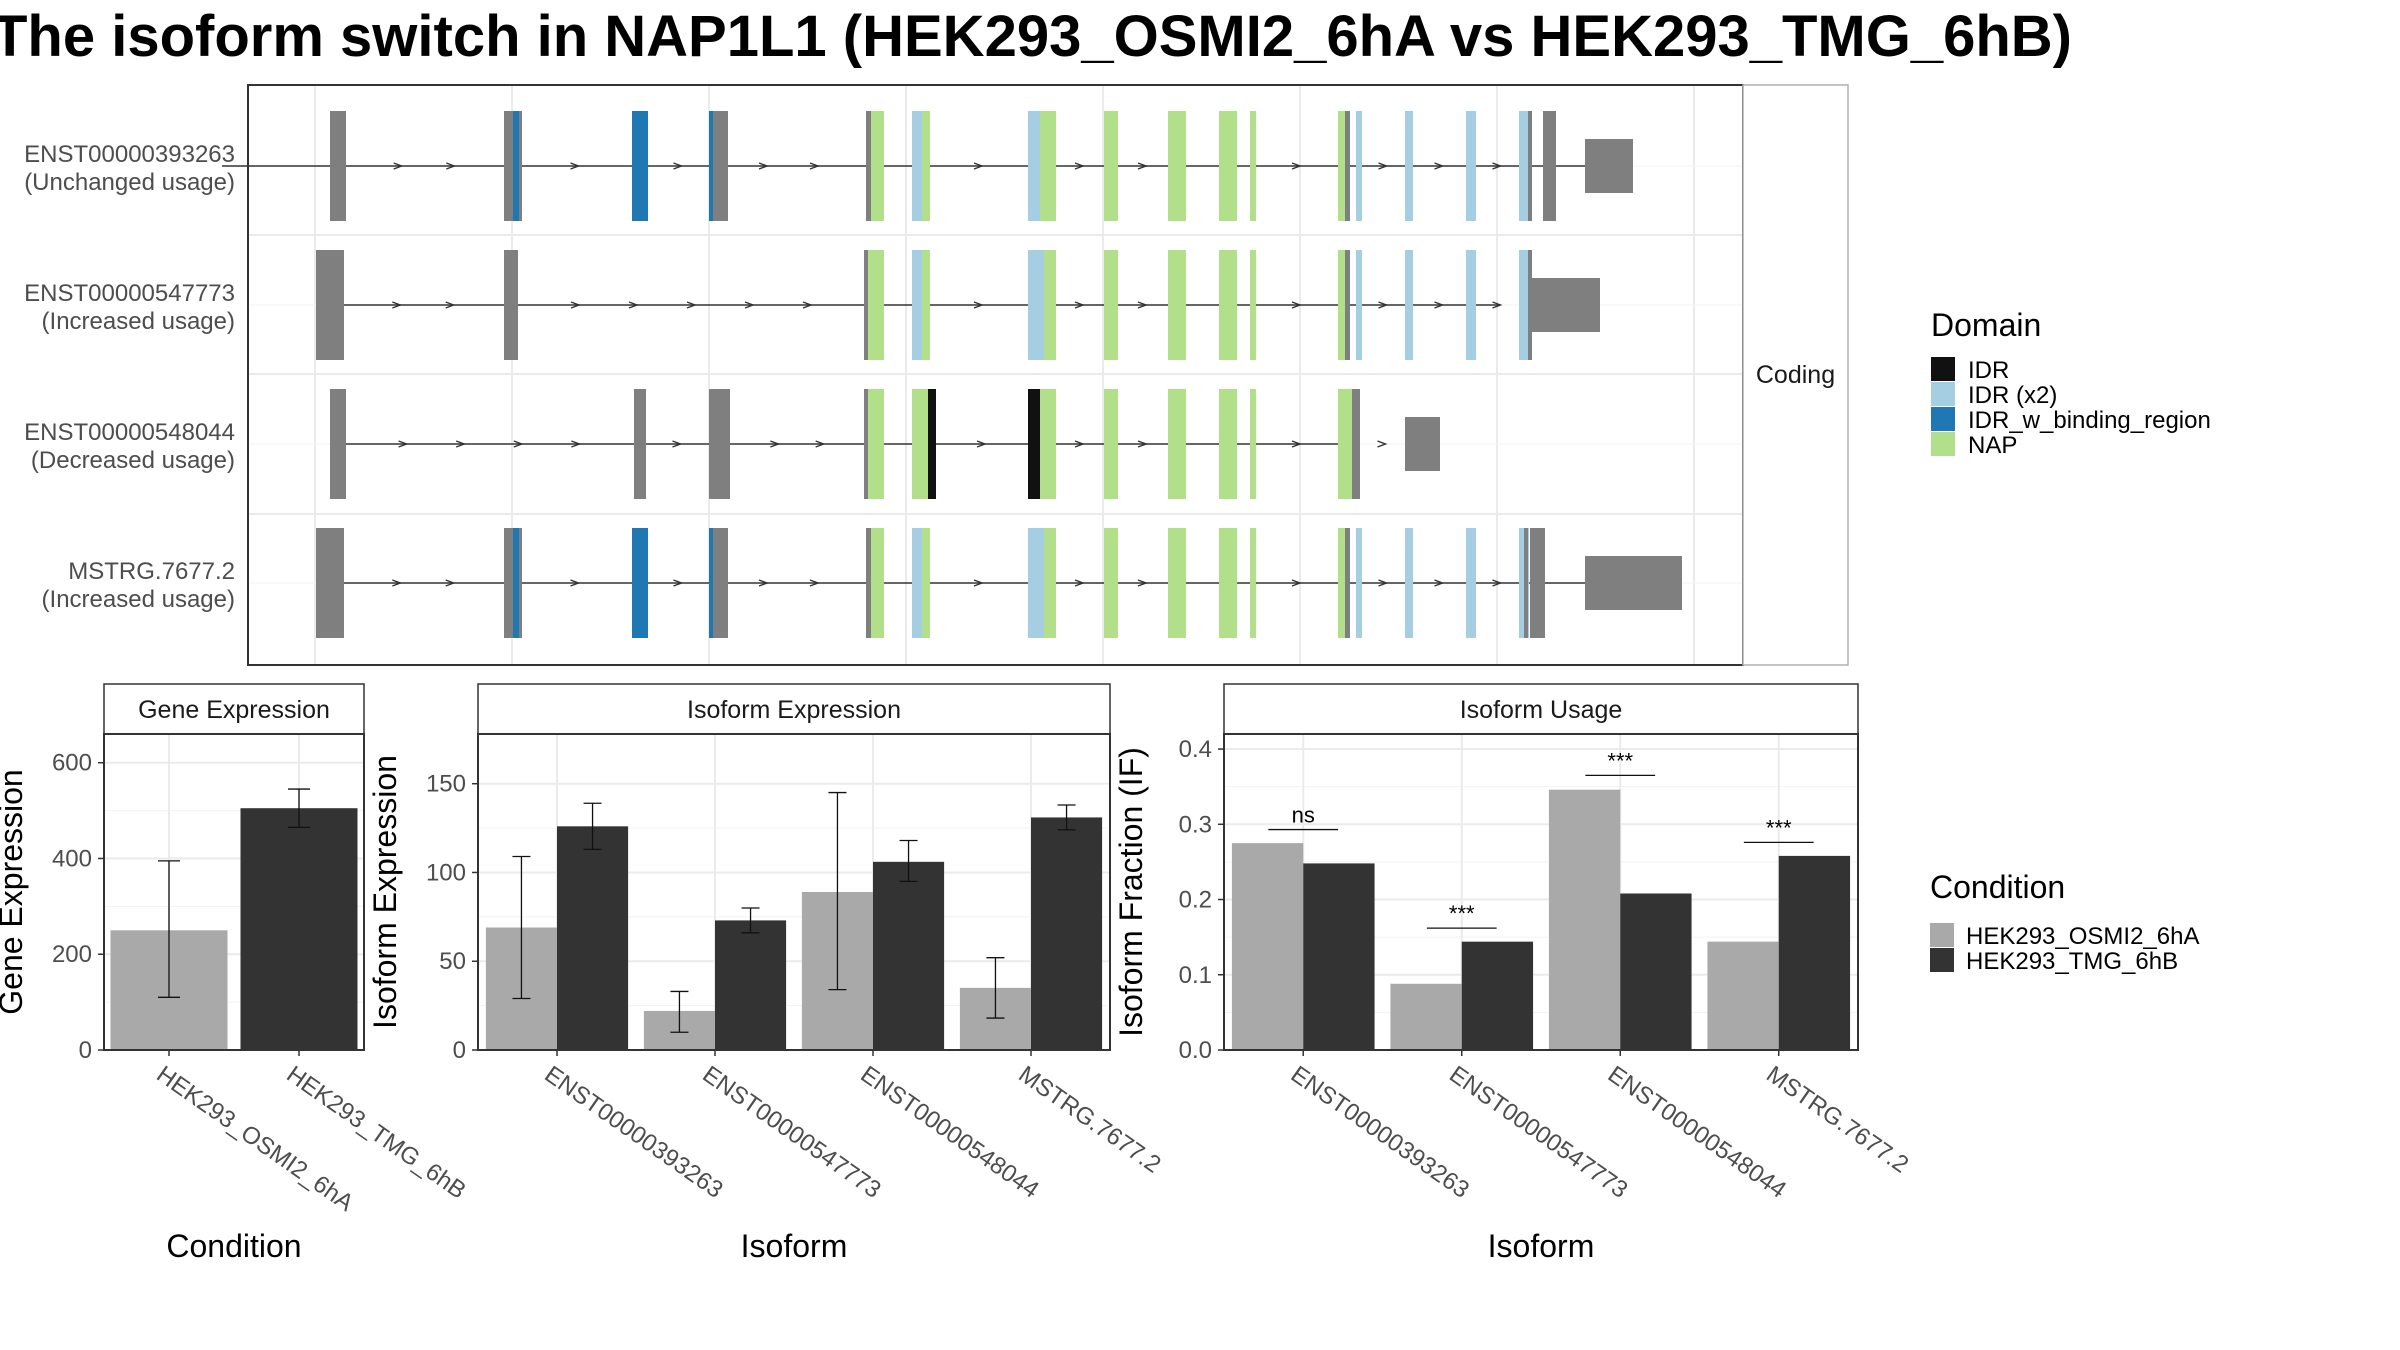  What do you see at coordinates (1988, 370) in the screenshot?
I see `domain-legend-label: IDR` at bounding box center [1988, 370].